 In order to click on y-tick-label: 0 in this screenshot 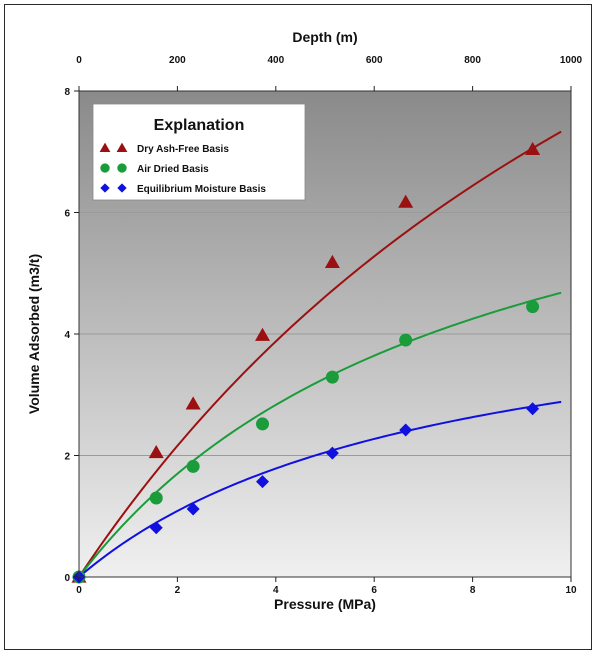, I will do `click(67, 578)`.